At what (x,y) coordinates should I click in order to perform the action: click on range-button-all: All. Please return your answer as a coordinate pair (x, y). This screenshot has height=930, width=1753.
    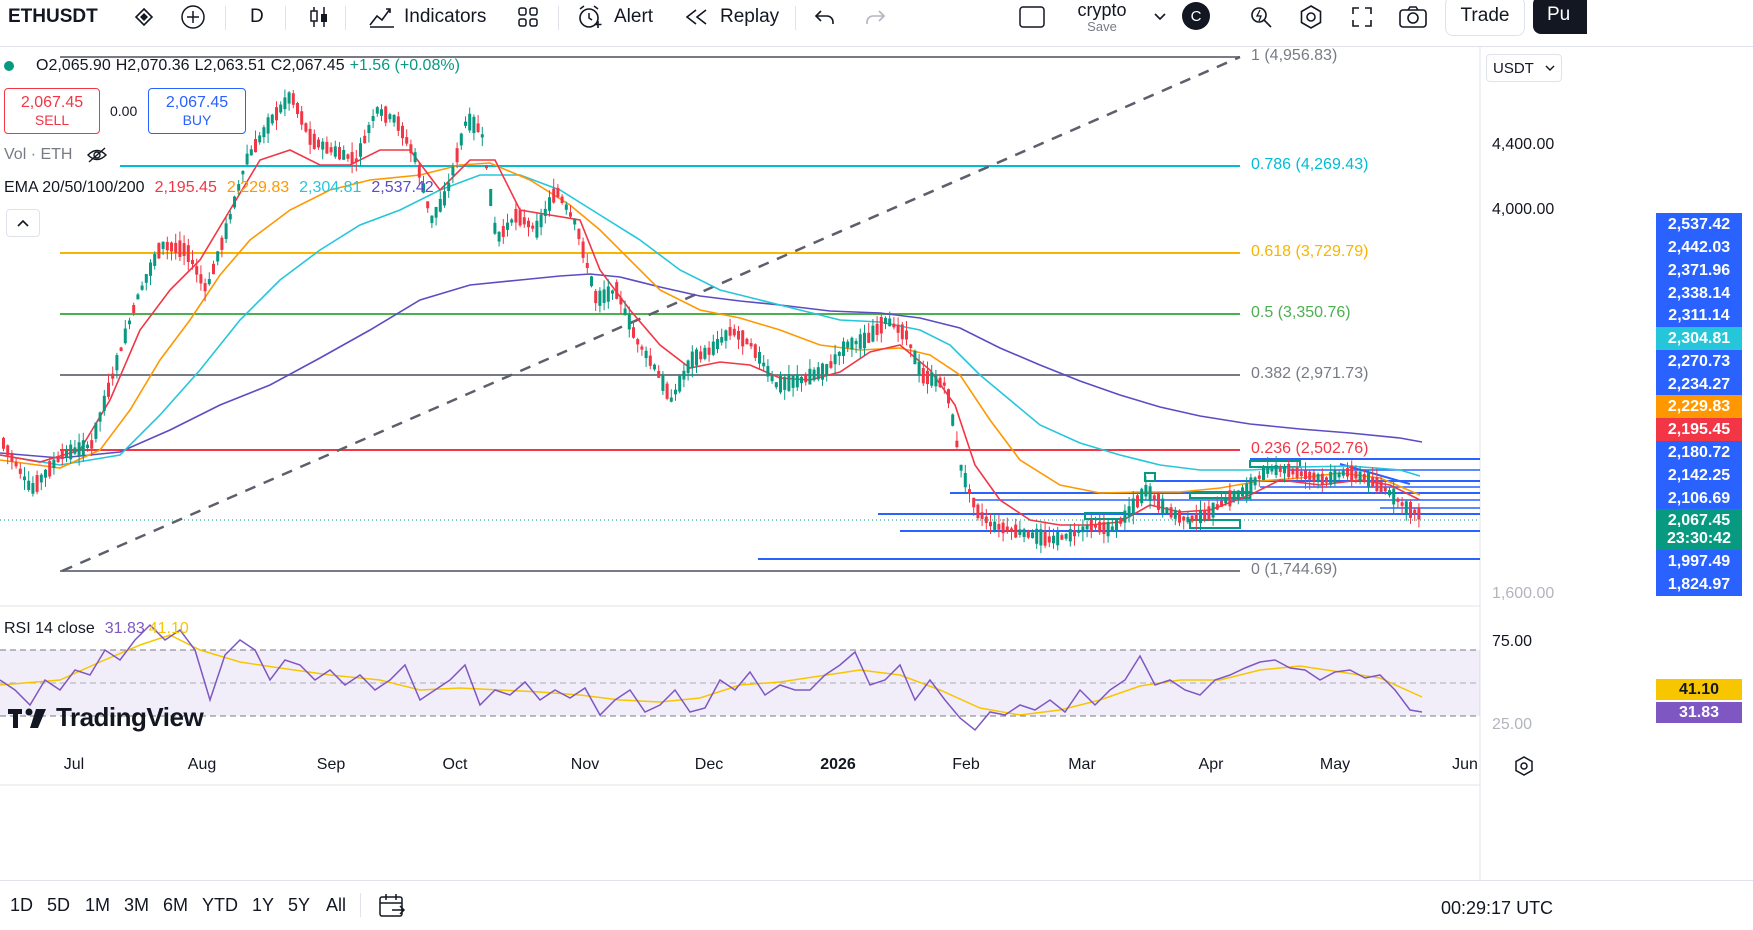
    Looking at the image, I should click on (336, 905).